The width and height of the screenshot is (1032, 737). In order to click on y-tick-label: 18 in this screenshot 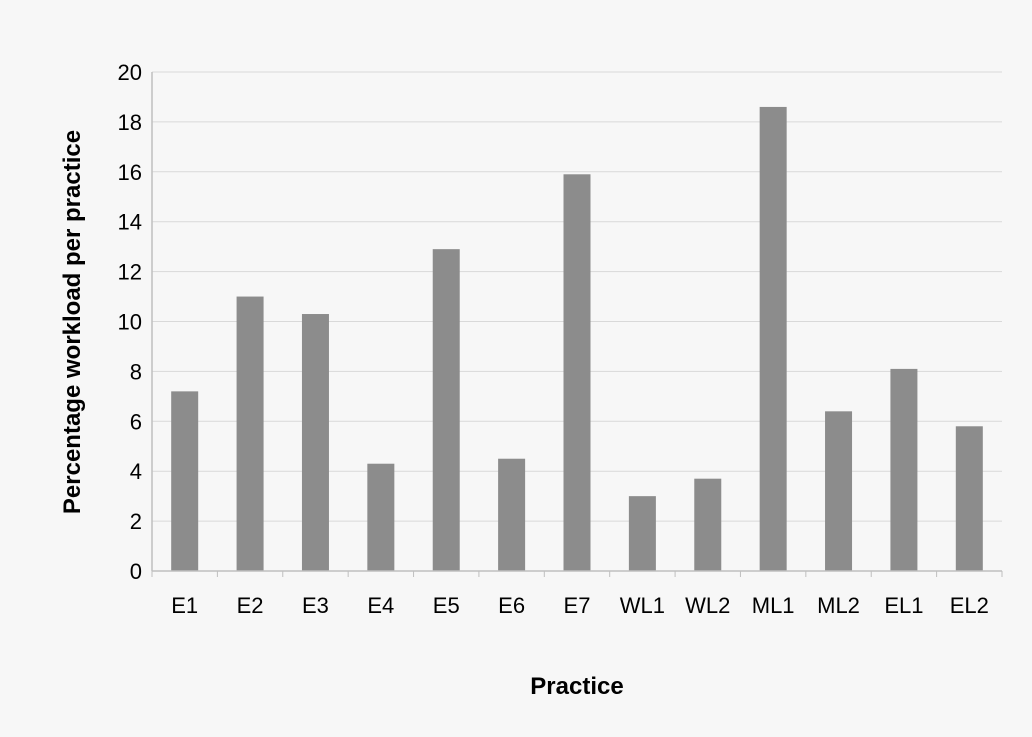, I will do `click(130, 122)`.